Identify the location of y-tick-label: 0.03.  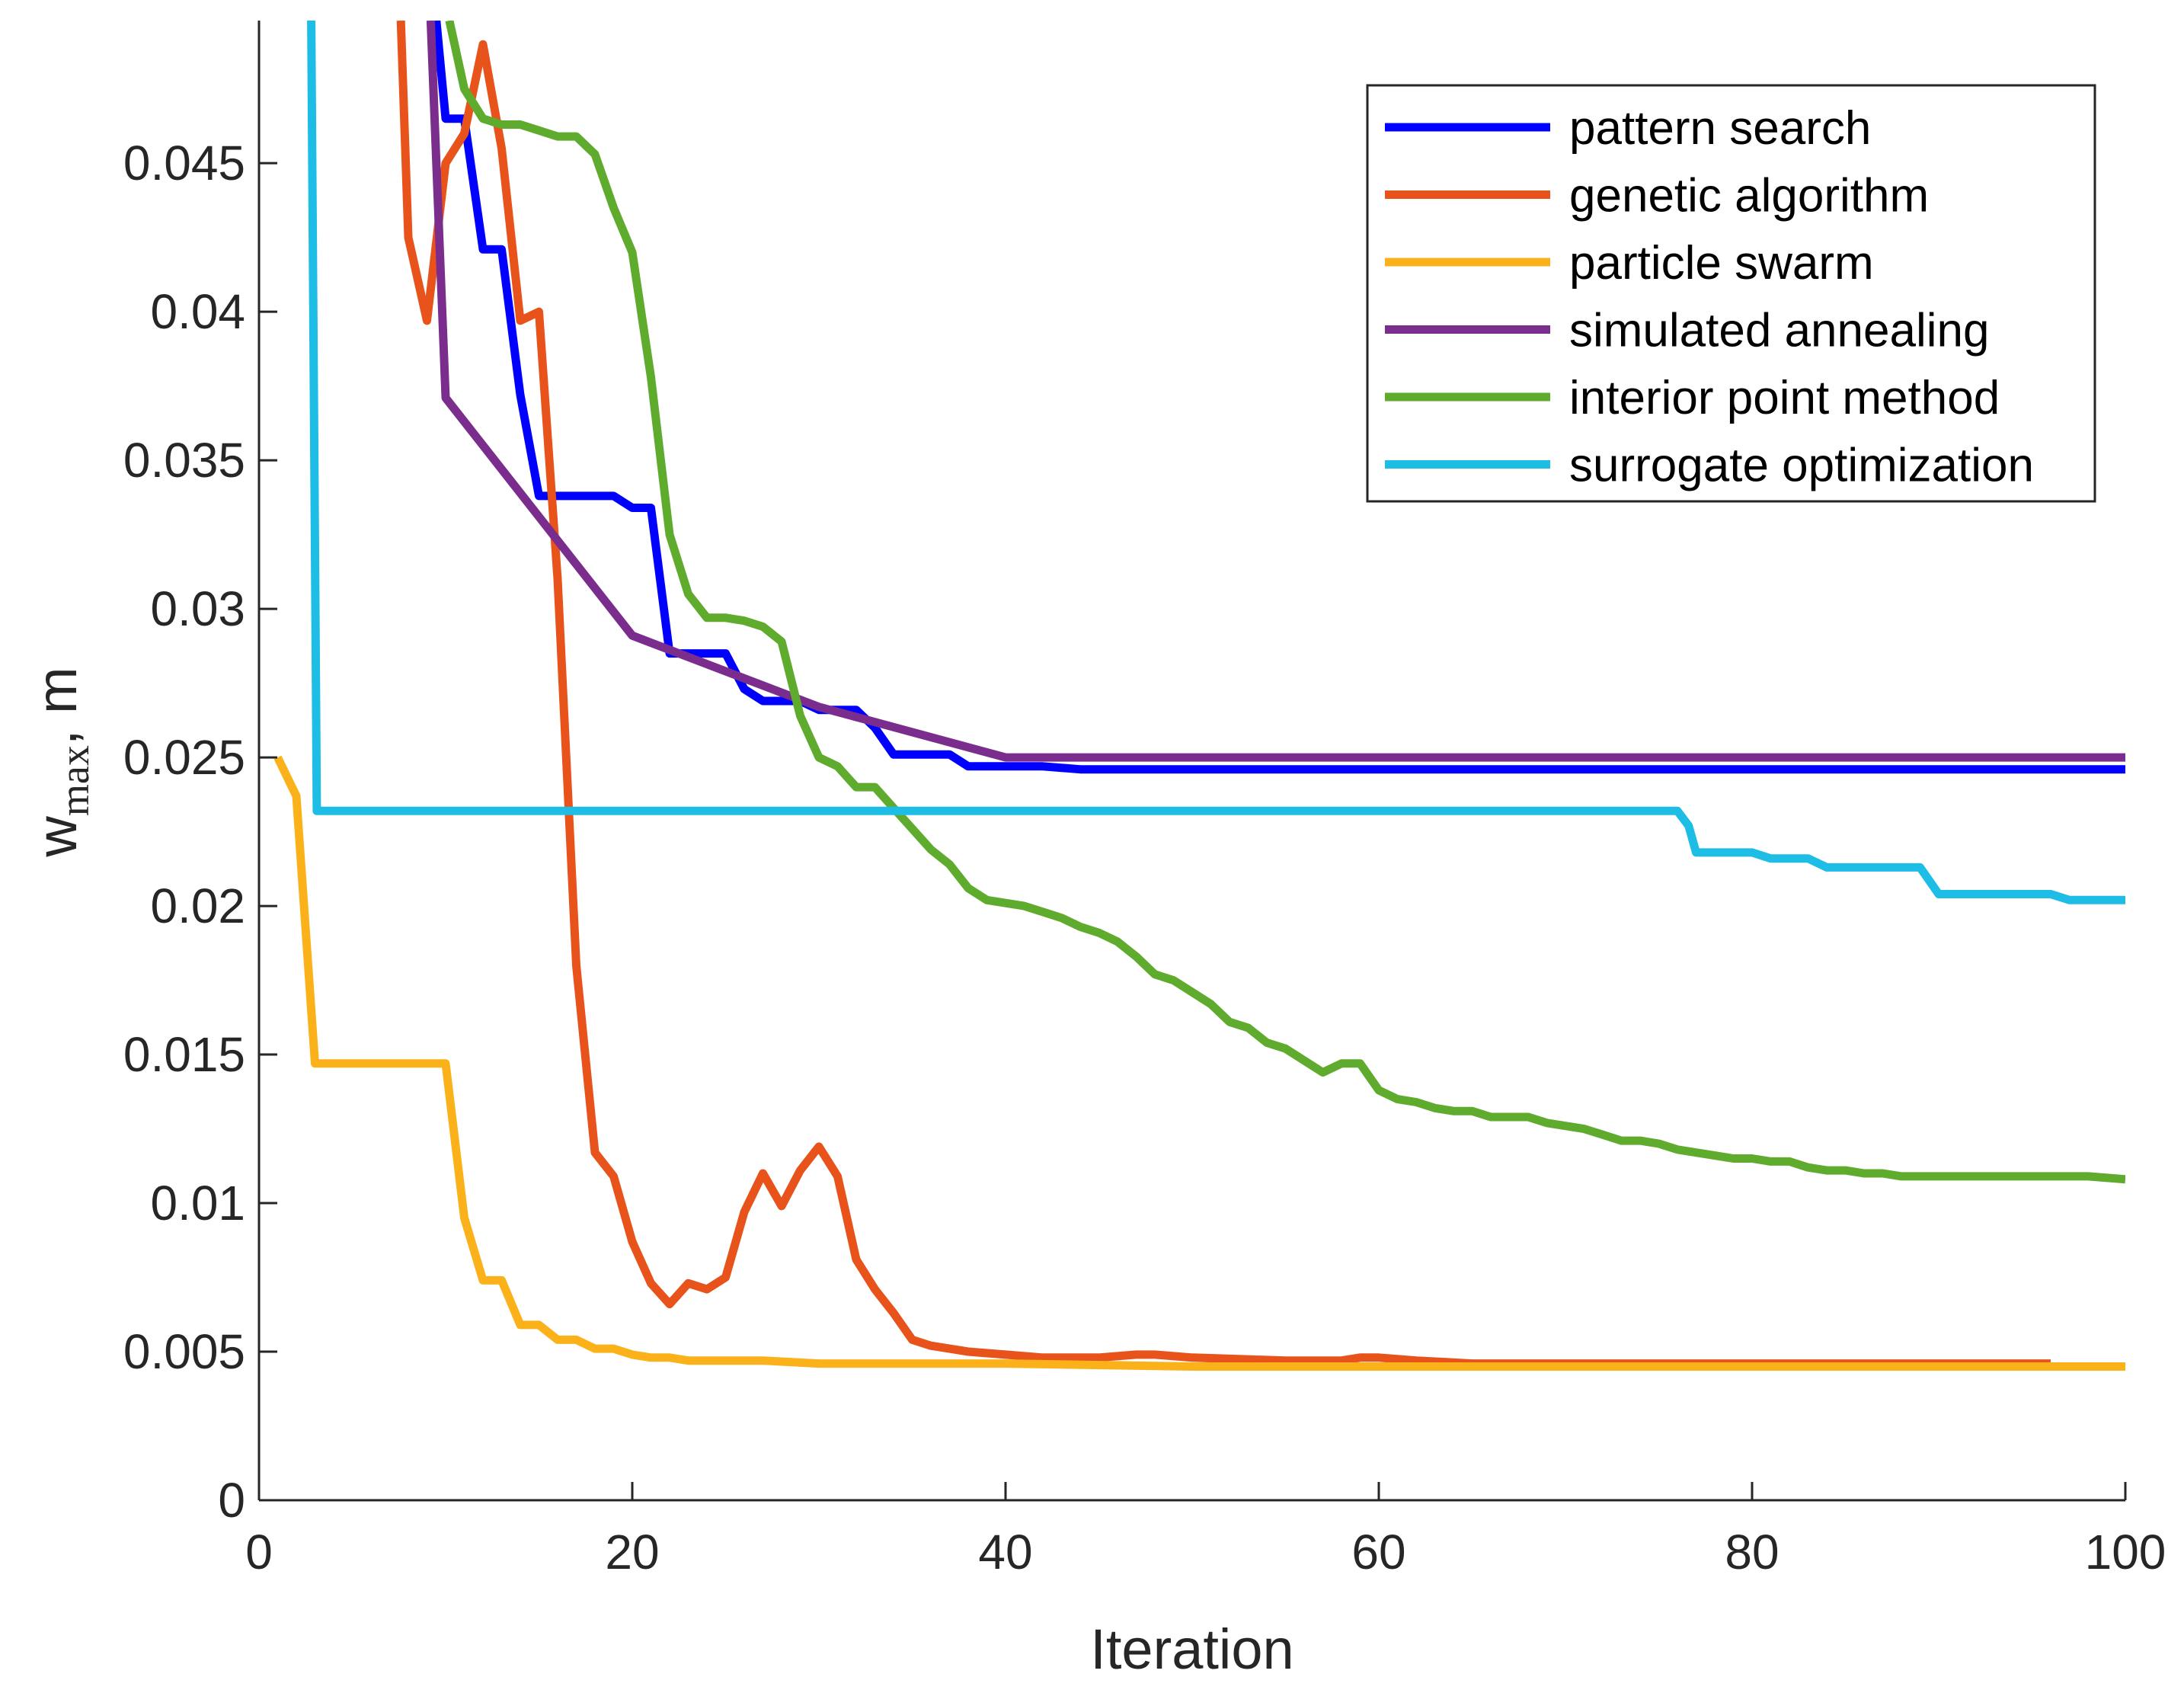
(197, 608).